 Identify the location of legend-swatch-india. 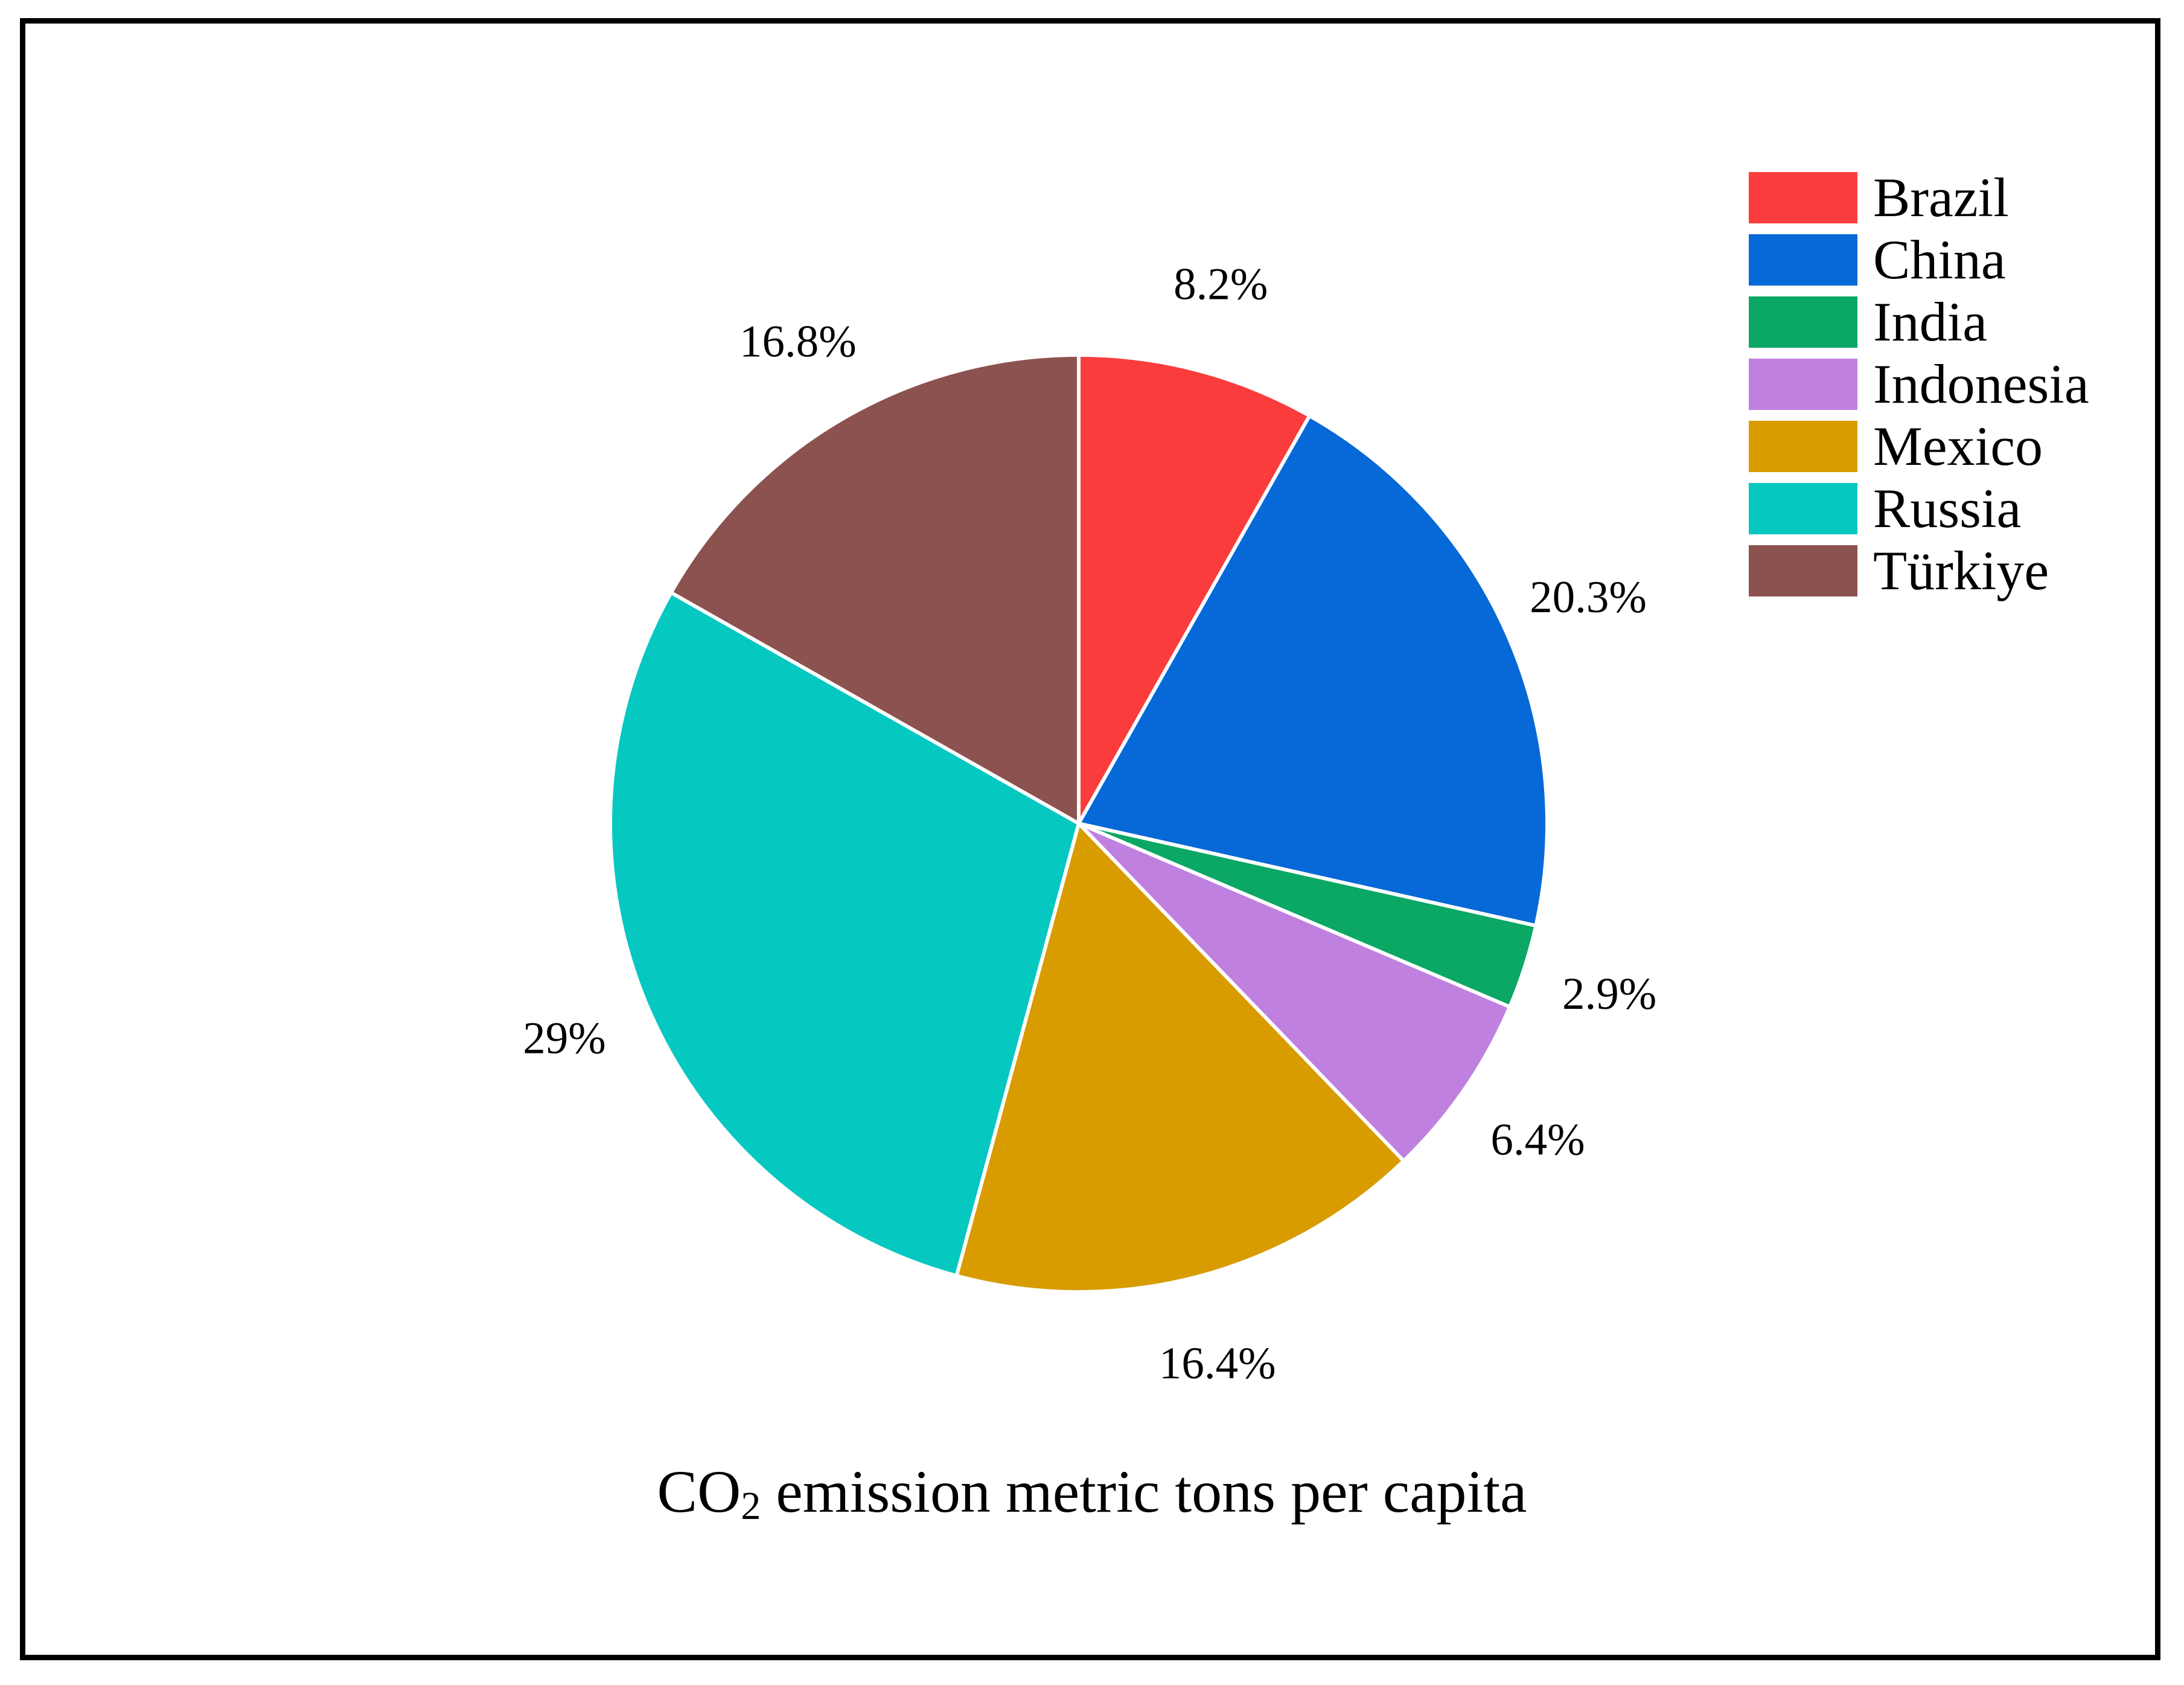
(1803, 322).